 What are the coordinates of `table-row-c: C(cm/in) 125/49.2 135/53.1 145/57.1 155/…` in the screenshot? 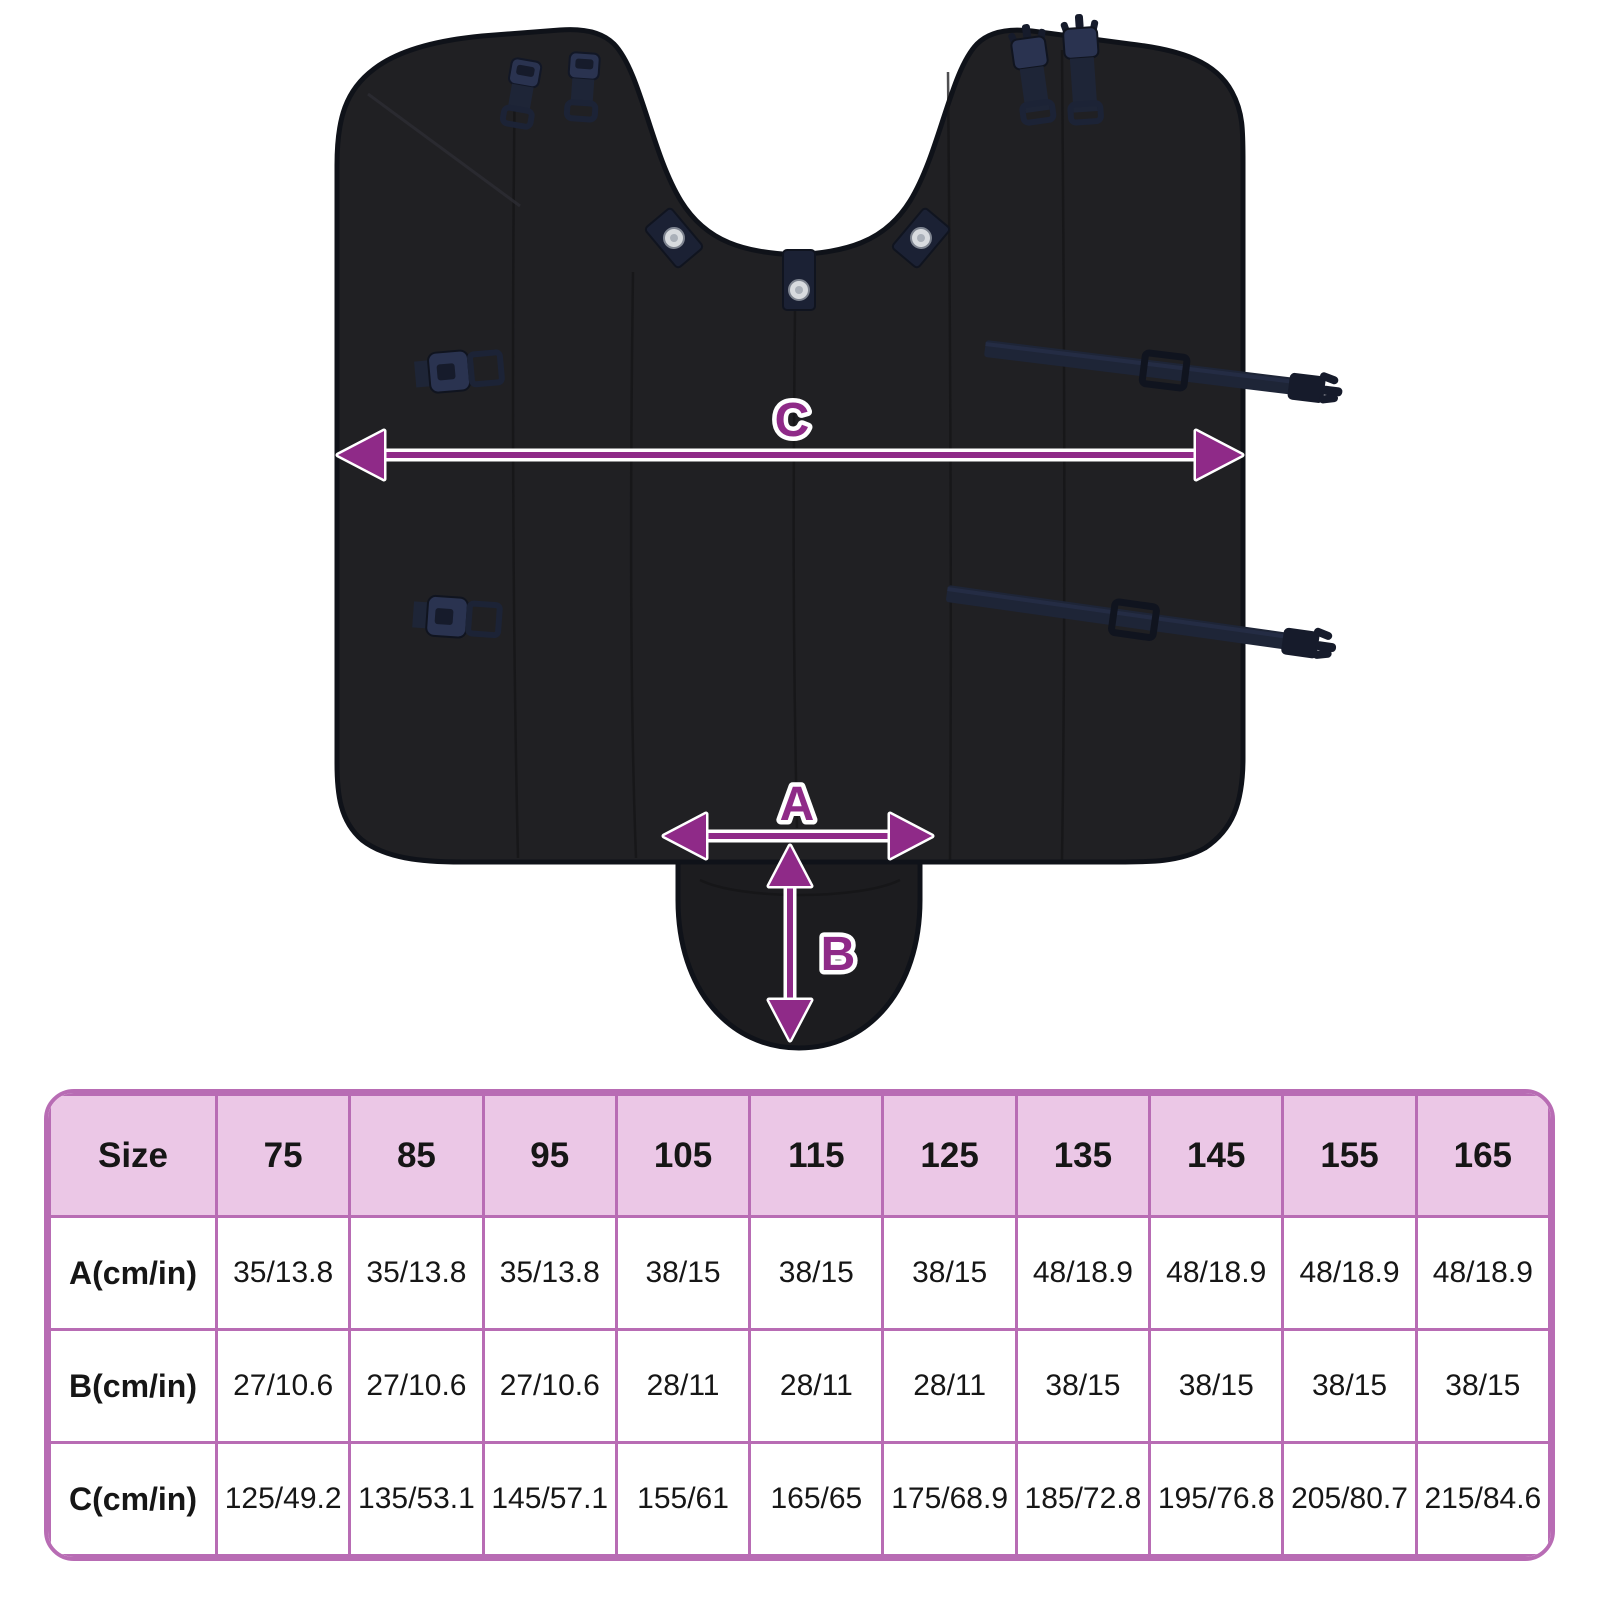 It's located at (799, 1499).